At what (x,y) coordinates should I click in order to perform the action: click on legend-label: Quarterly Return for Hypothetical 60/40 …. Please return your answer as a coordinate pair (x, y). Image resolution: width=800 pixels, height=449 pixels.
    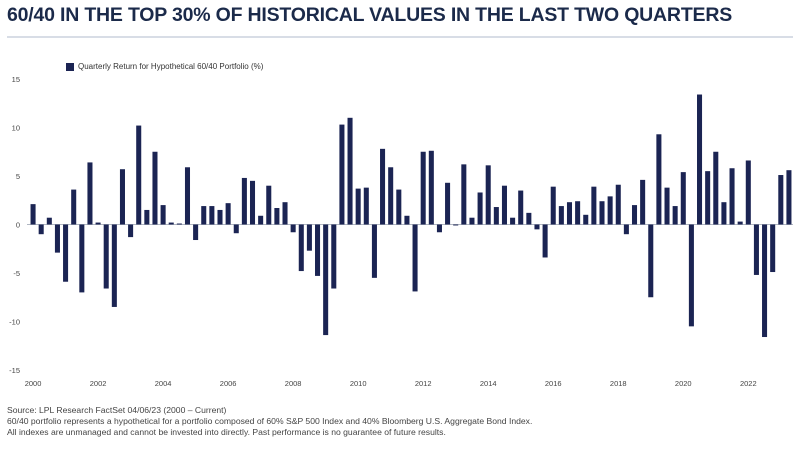
    Looking at the image, I should click on (171, 66).